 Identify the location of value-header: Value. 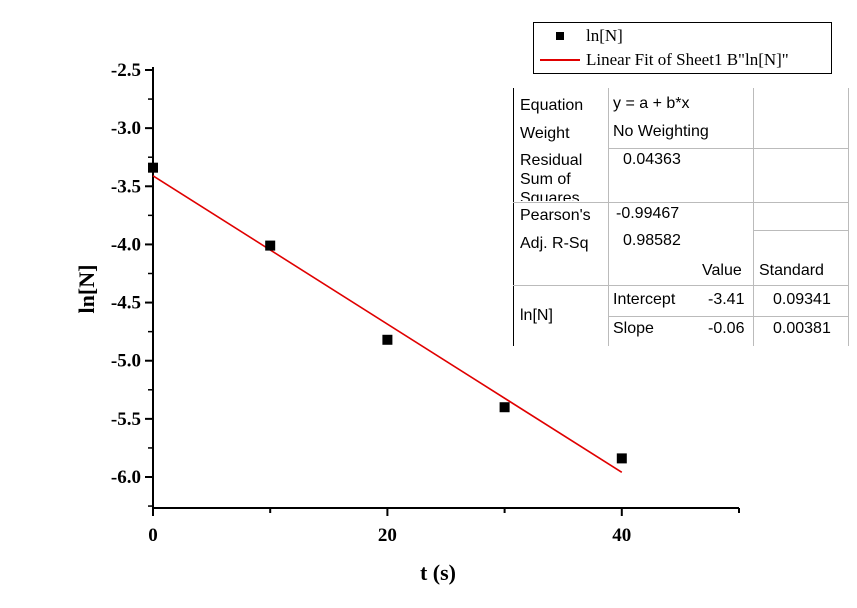
(722, 270).